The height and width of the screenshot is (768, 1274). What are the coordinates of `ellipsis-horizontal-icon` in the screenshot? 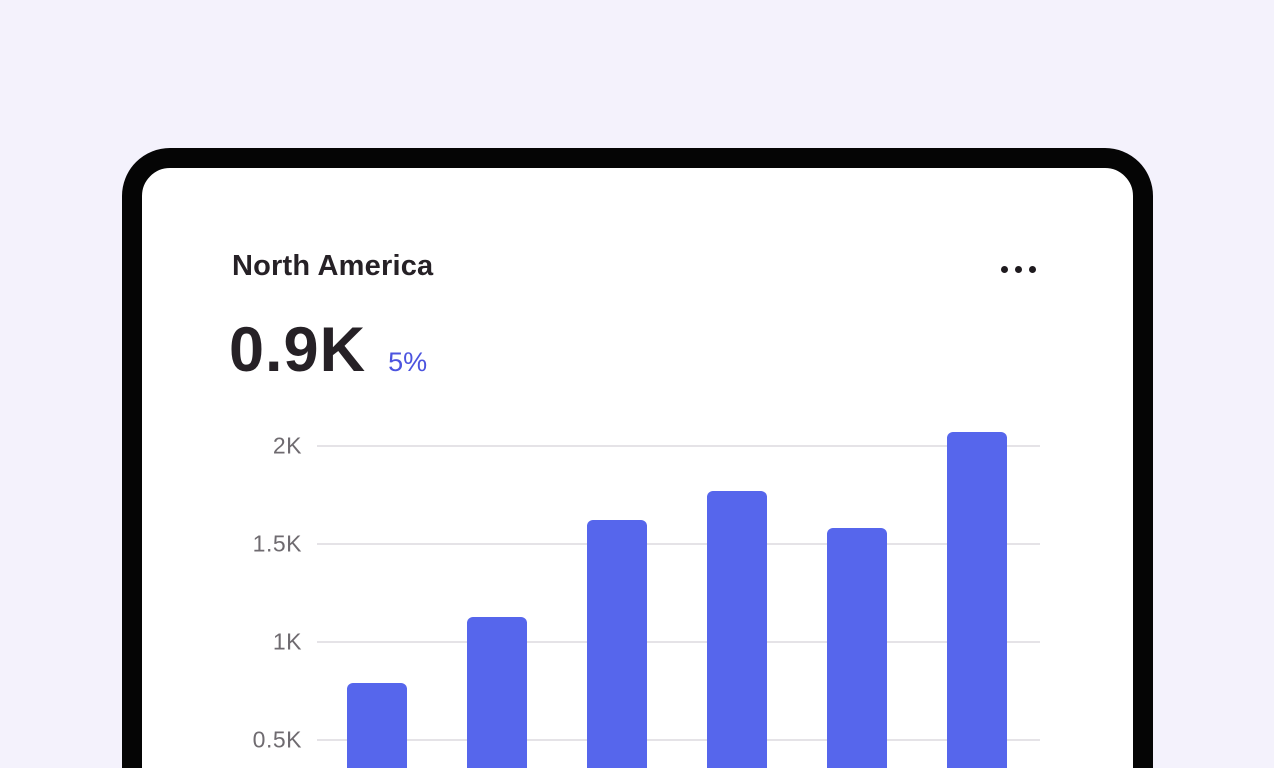 It's located at (1018, 269).